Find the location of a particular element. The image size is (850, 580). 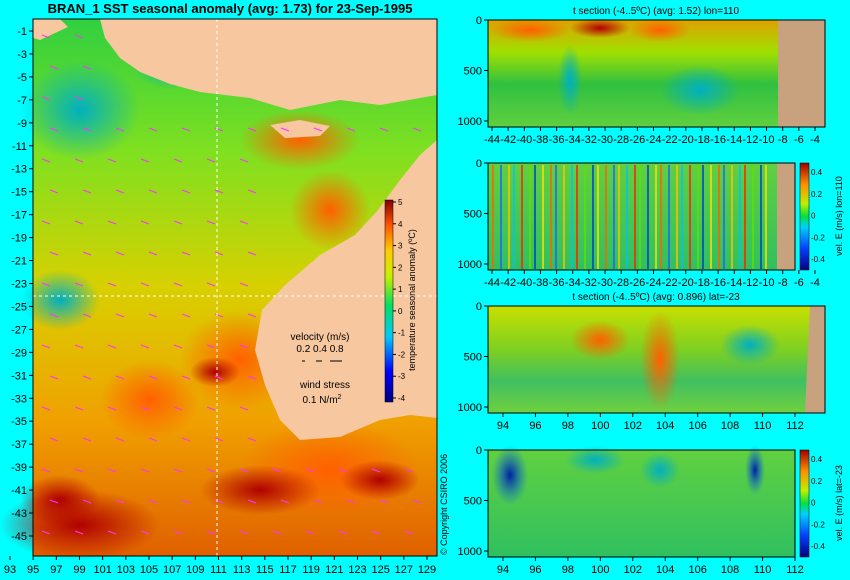

panel-x-tick-label: -28 is located at coordinates (621, 140).